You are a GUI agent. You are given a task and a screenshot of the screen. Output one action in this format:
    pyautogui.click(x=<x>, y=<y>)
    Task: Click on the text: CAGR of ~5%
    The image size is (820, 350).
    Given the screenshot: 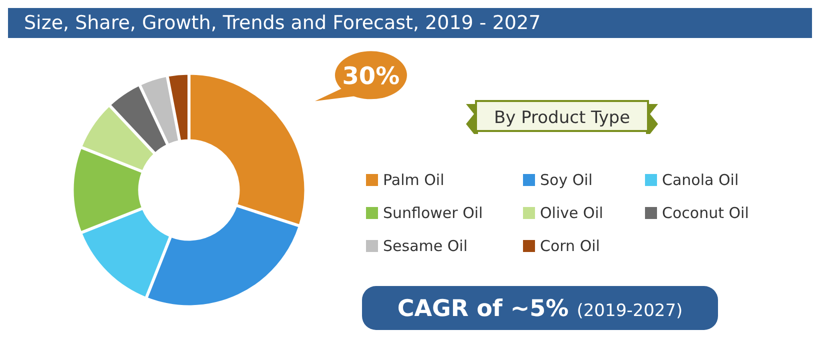 What is the action you would take?
    pyautogui.click(x=483, y=309)
    